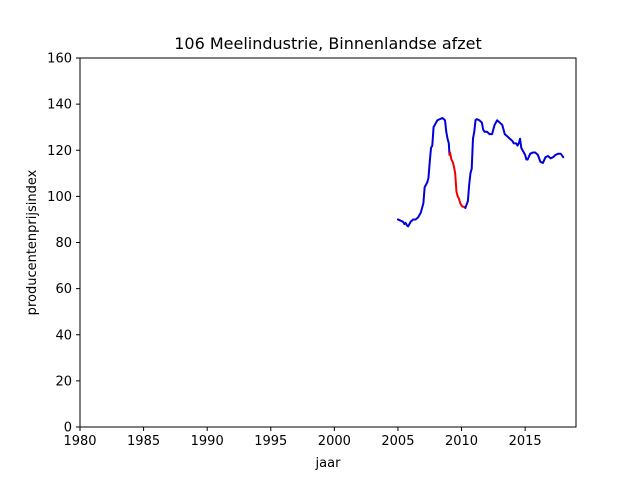  Describe the element at coordinates (397, 441) in the screenshot. I see `x-tick-label: 2005` at that location.